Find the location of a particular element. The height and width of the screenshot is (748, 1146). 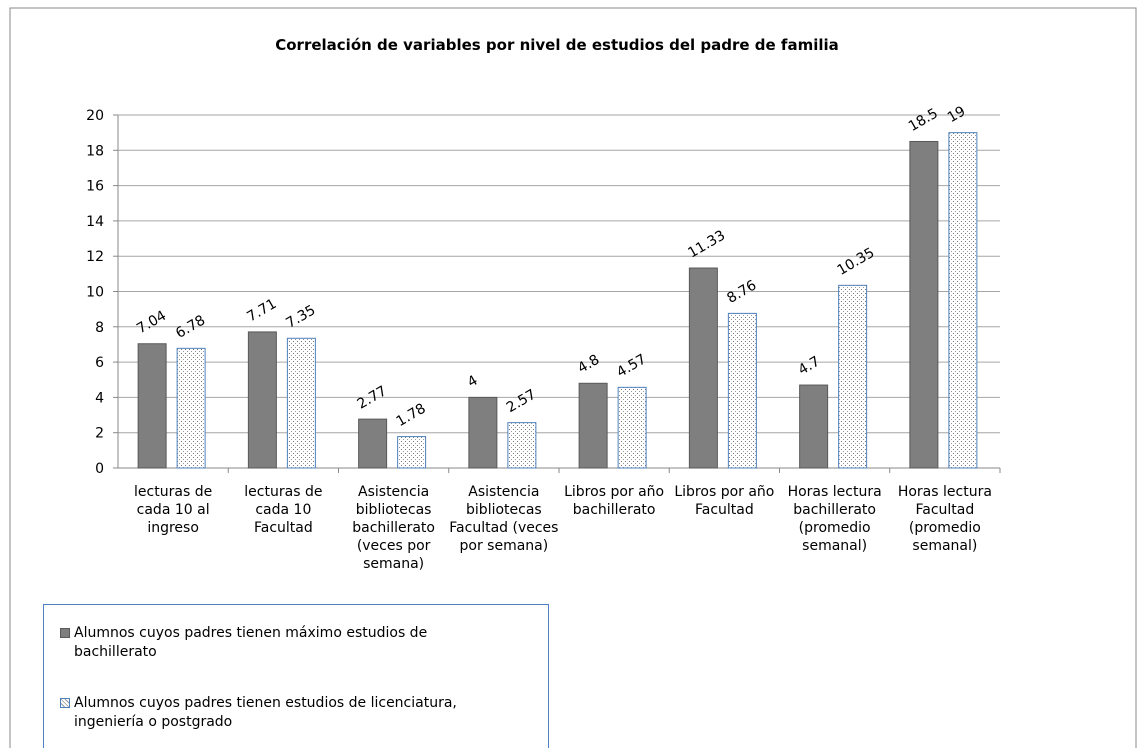

y-tick-label: 20 is located at coordinates (95, 116).